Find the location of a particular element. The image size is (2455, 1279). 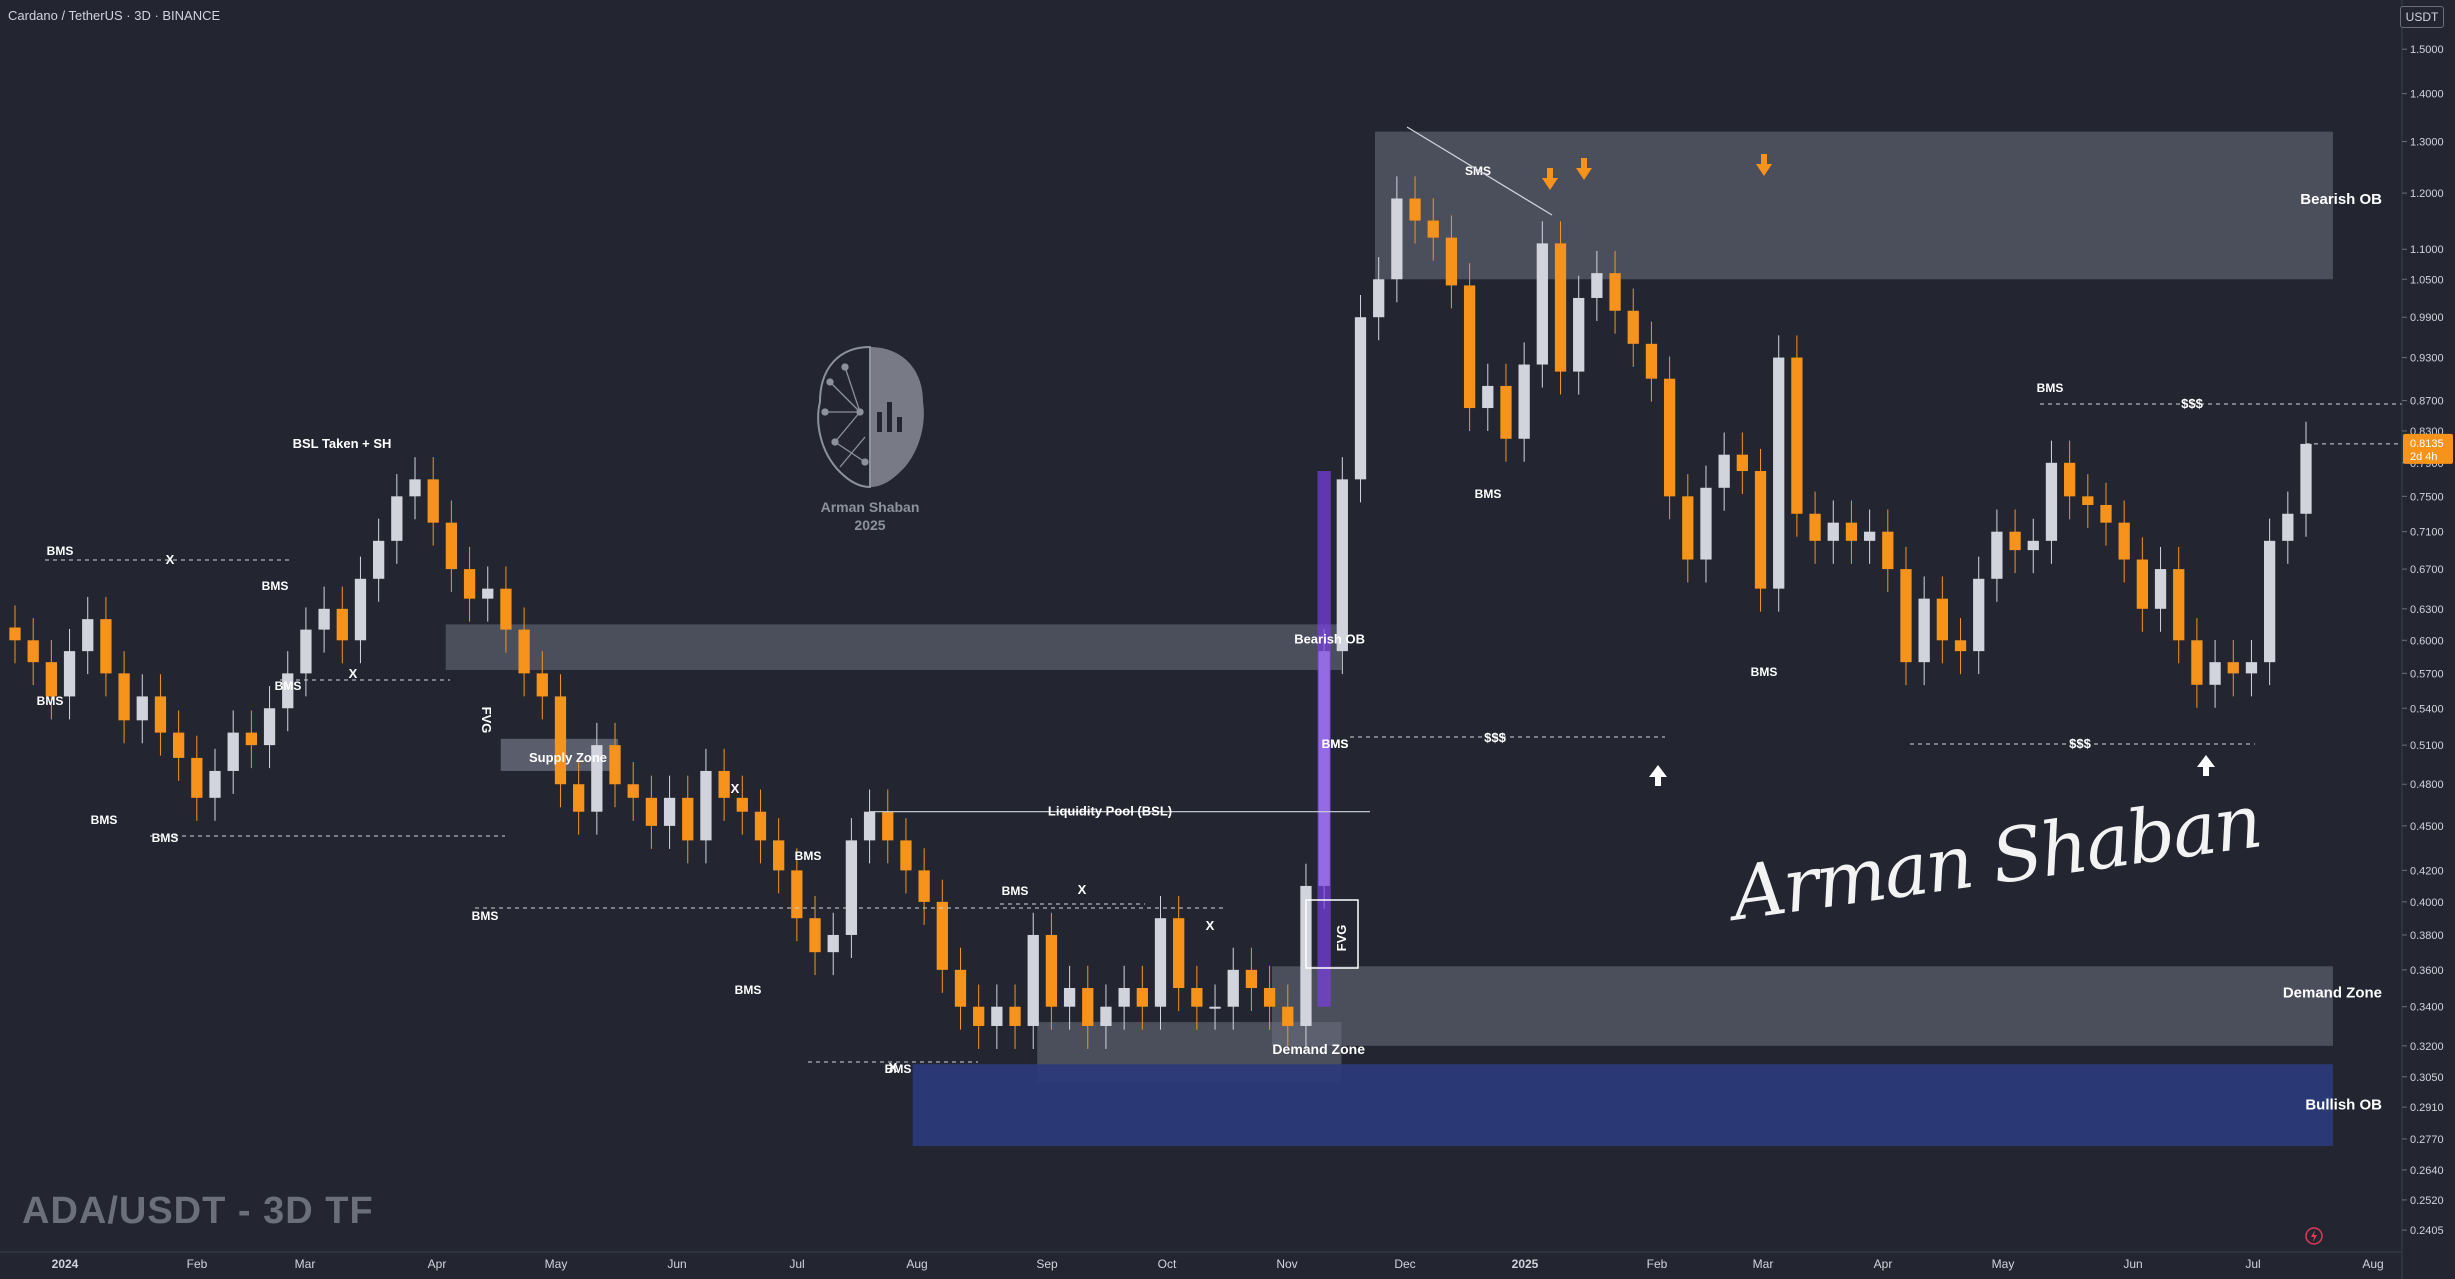

y-tick-label-12: 0.7100 is located at coordinates (2427, 533).